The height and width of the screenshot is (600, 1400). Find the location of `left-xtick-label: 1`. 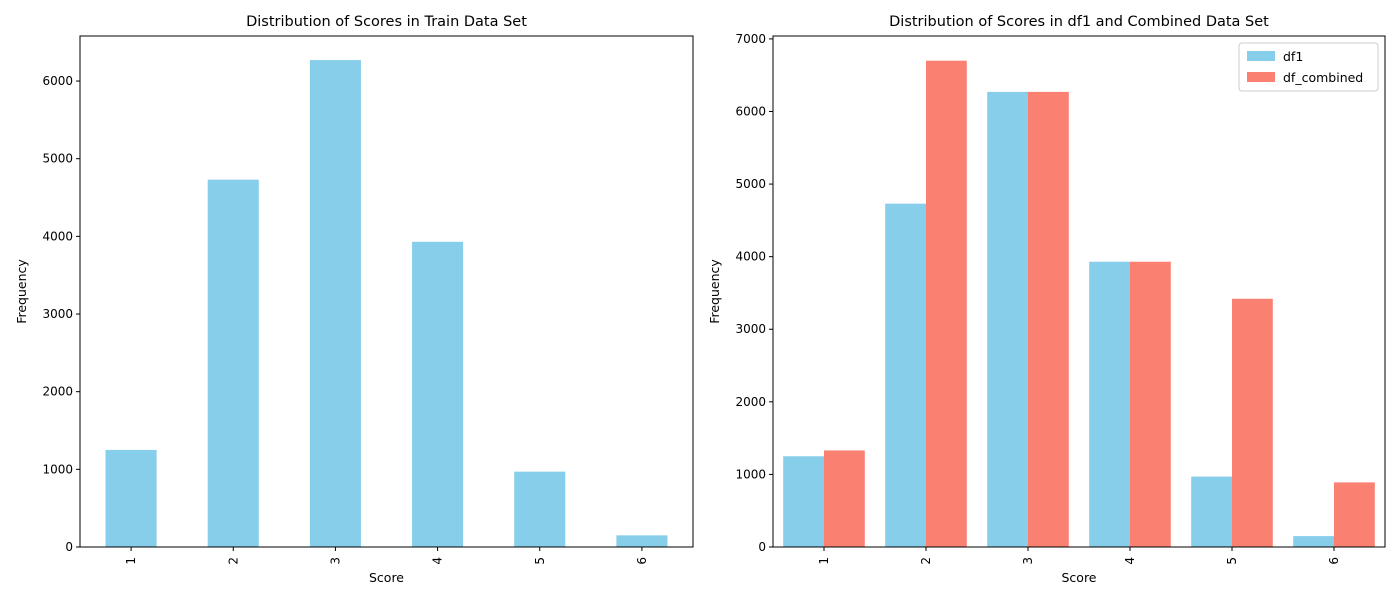

left-xtick-label: 1 is located at coordinates (131, 561).